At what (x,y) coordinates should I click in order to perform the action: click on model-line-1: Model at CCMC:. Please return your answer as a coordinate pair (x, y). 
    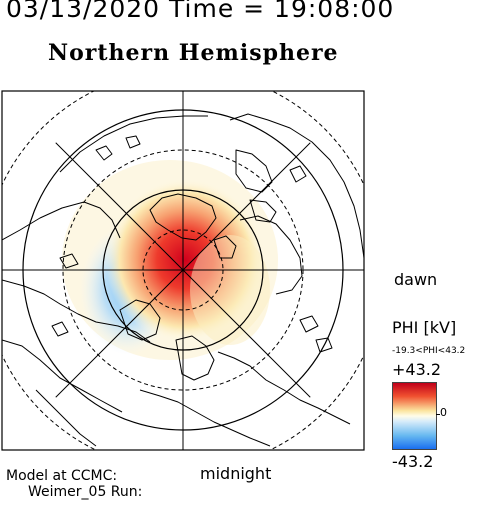
    Looking at the image, I should click on (62, 476).